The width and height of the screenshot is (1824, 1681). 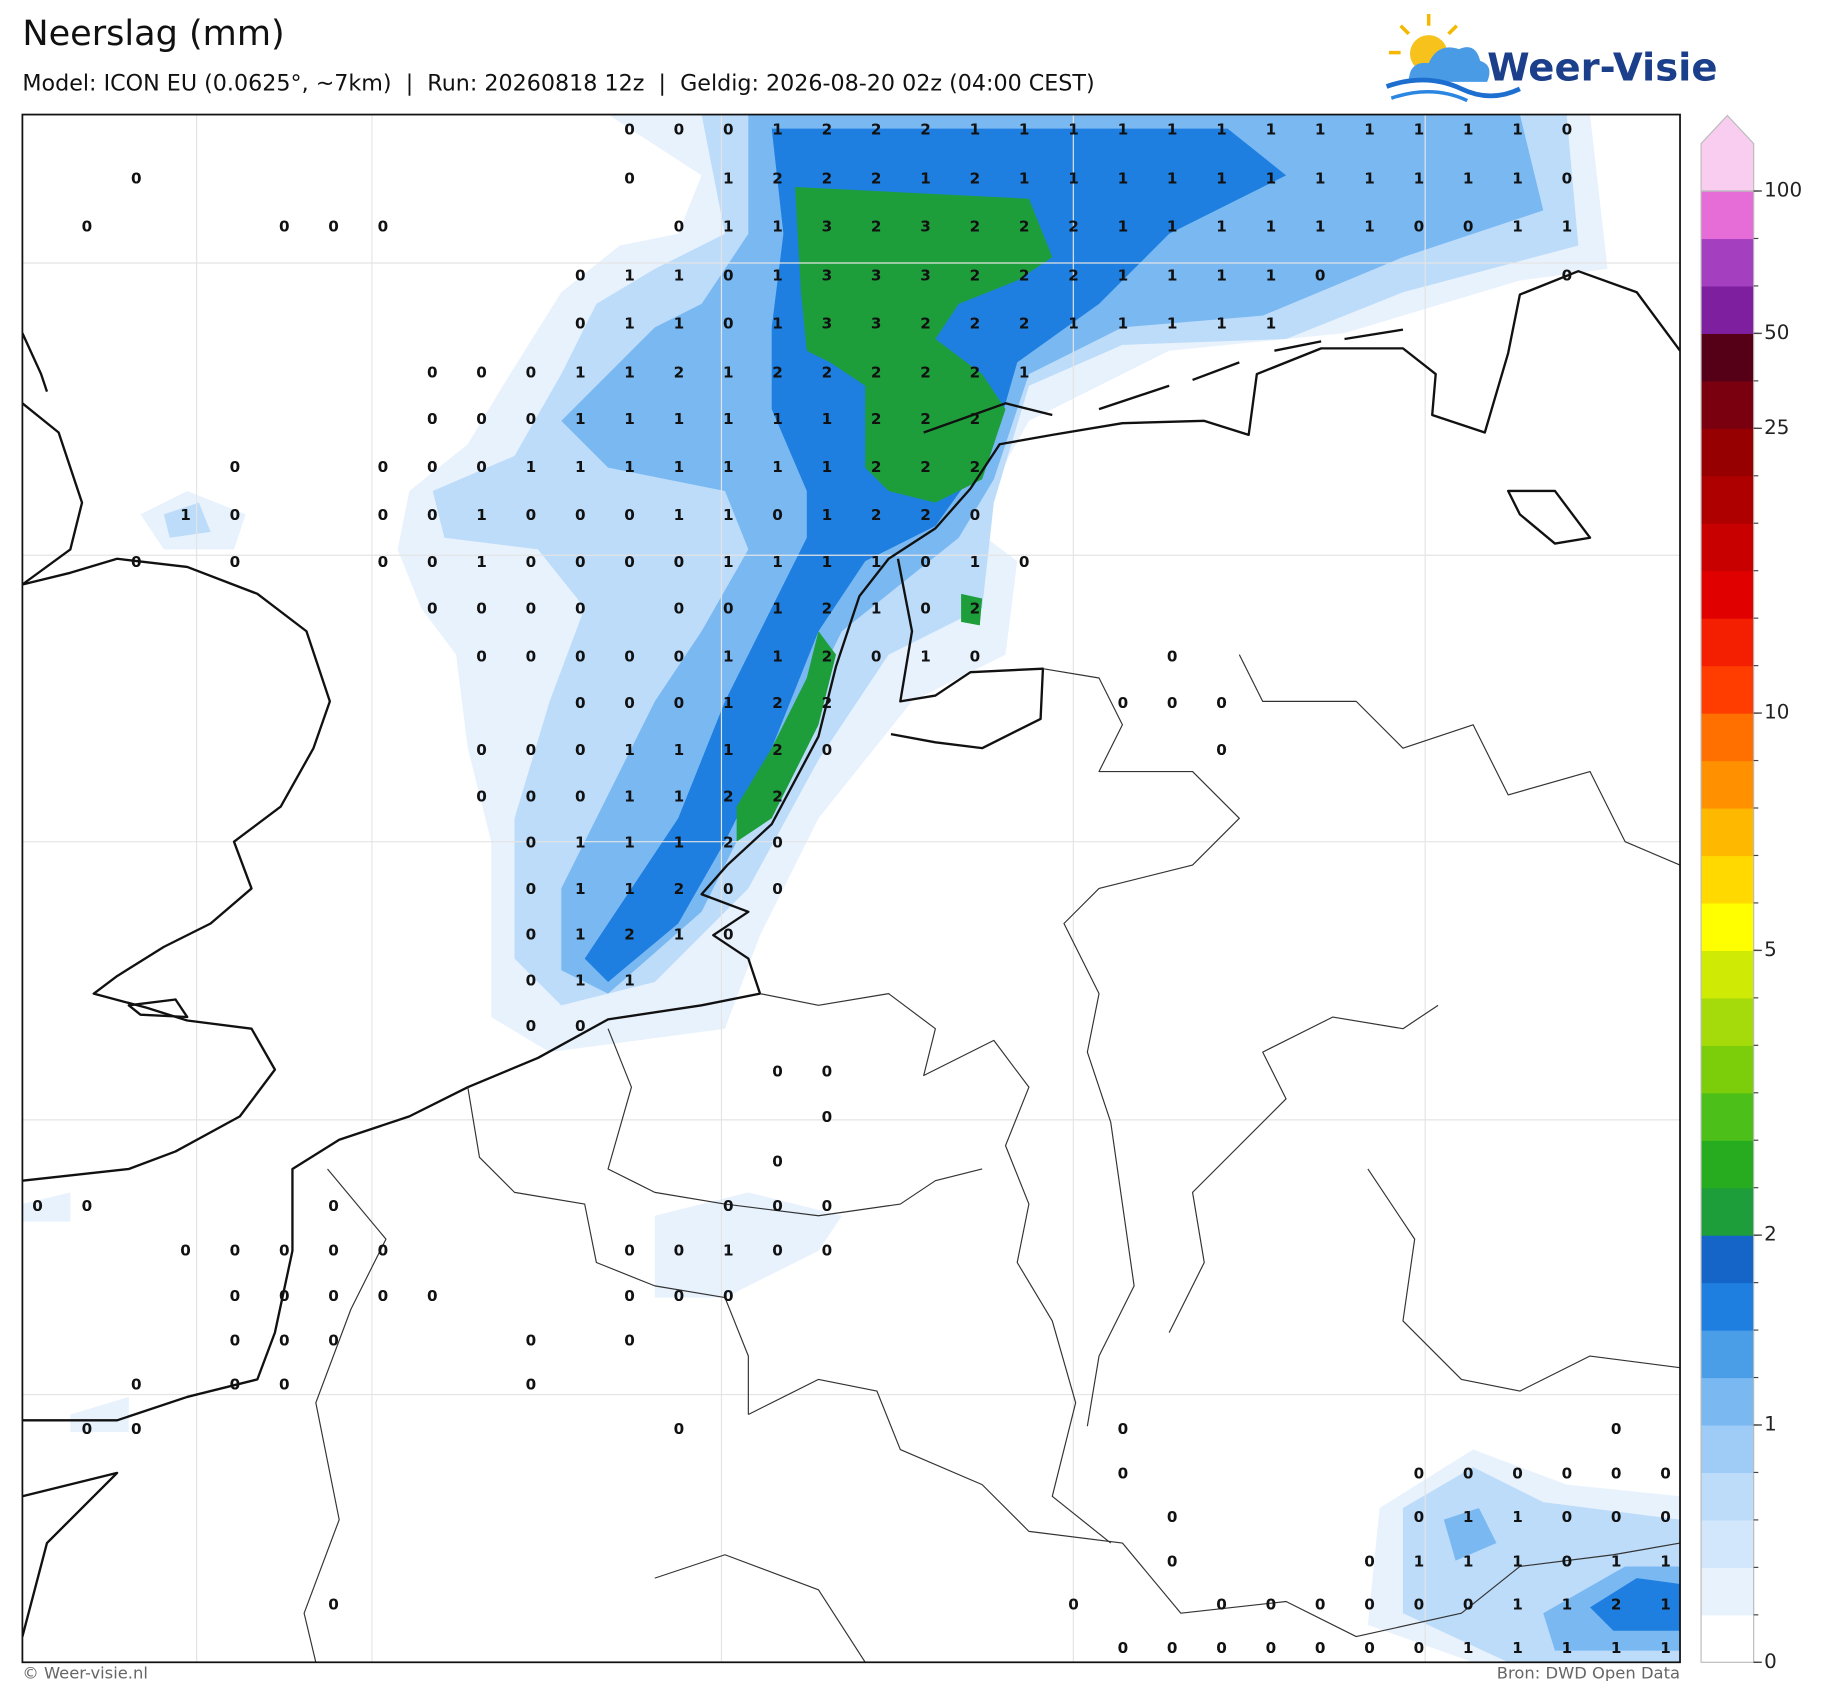 What do you see at coordinates (1770, 1234) in the screenshot?
I see `colorbar-tick-label: 2` at bounding box center [1770, 1234].